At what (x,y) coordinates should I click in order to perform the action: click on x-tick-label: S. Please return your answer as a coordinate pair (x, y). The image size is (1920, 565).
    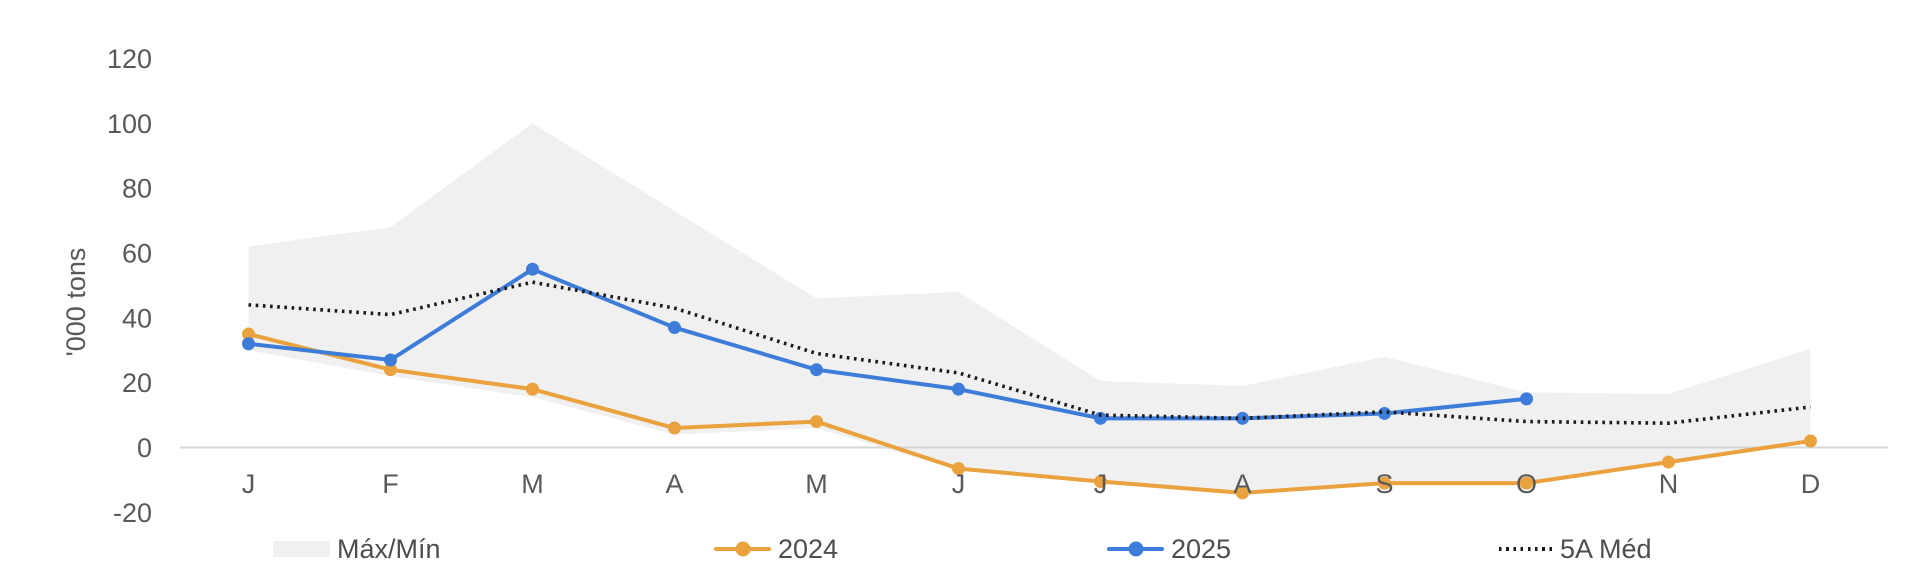
    Looking at the image, I should click on (1384, 484).